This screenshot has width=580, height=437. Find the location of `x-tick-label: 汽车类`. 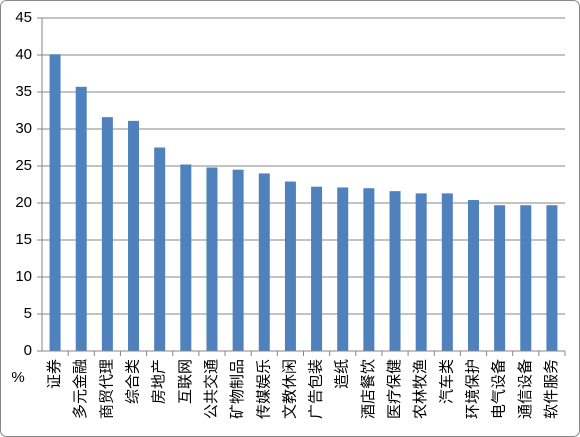

x-tick-label: 汽车类 is located at coordinates (446, 381).